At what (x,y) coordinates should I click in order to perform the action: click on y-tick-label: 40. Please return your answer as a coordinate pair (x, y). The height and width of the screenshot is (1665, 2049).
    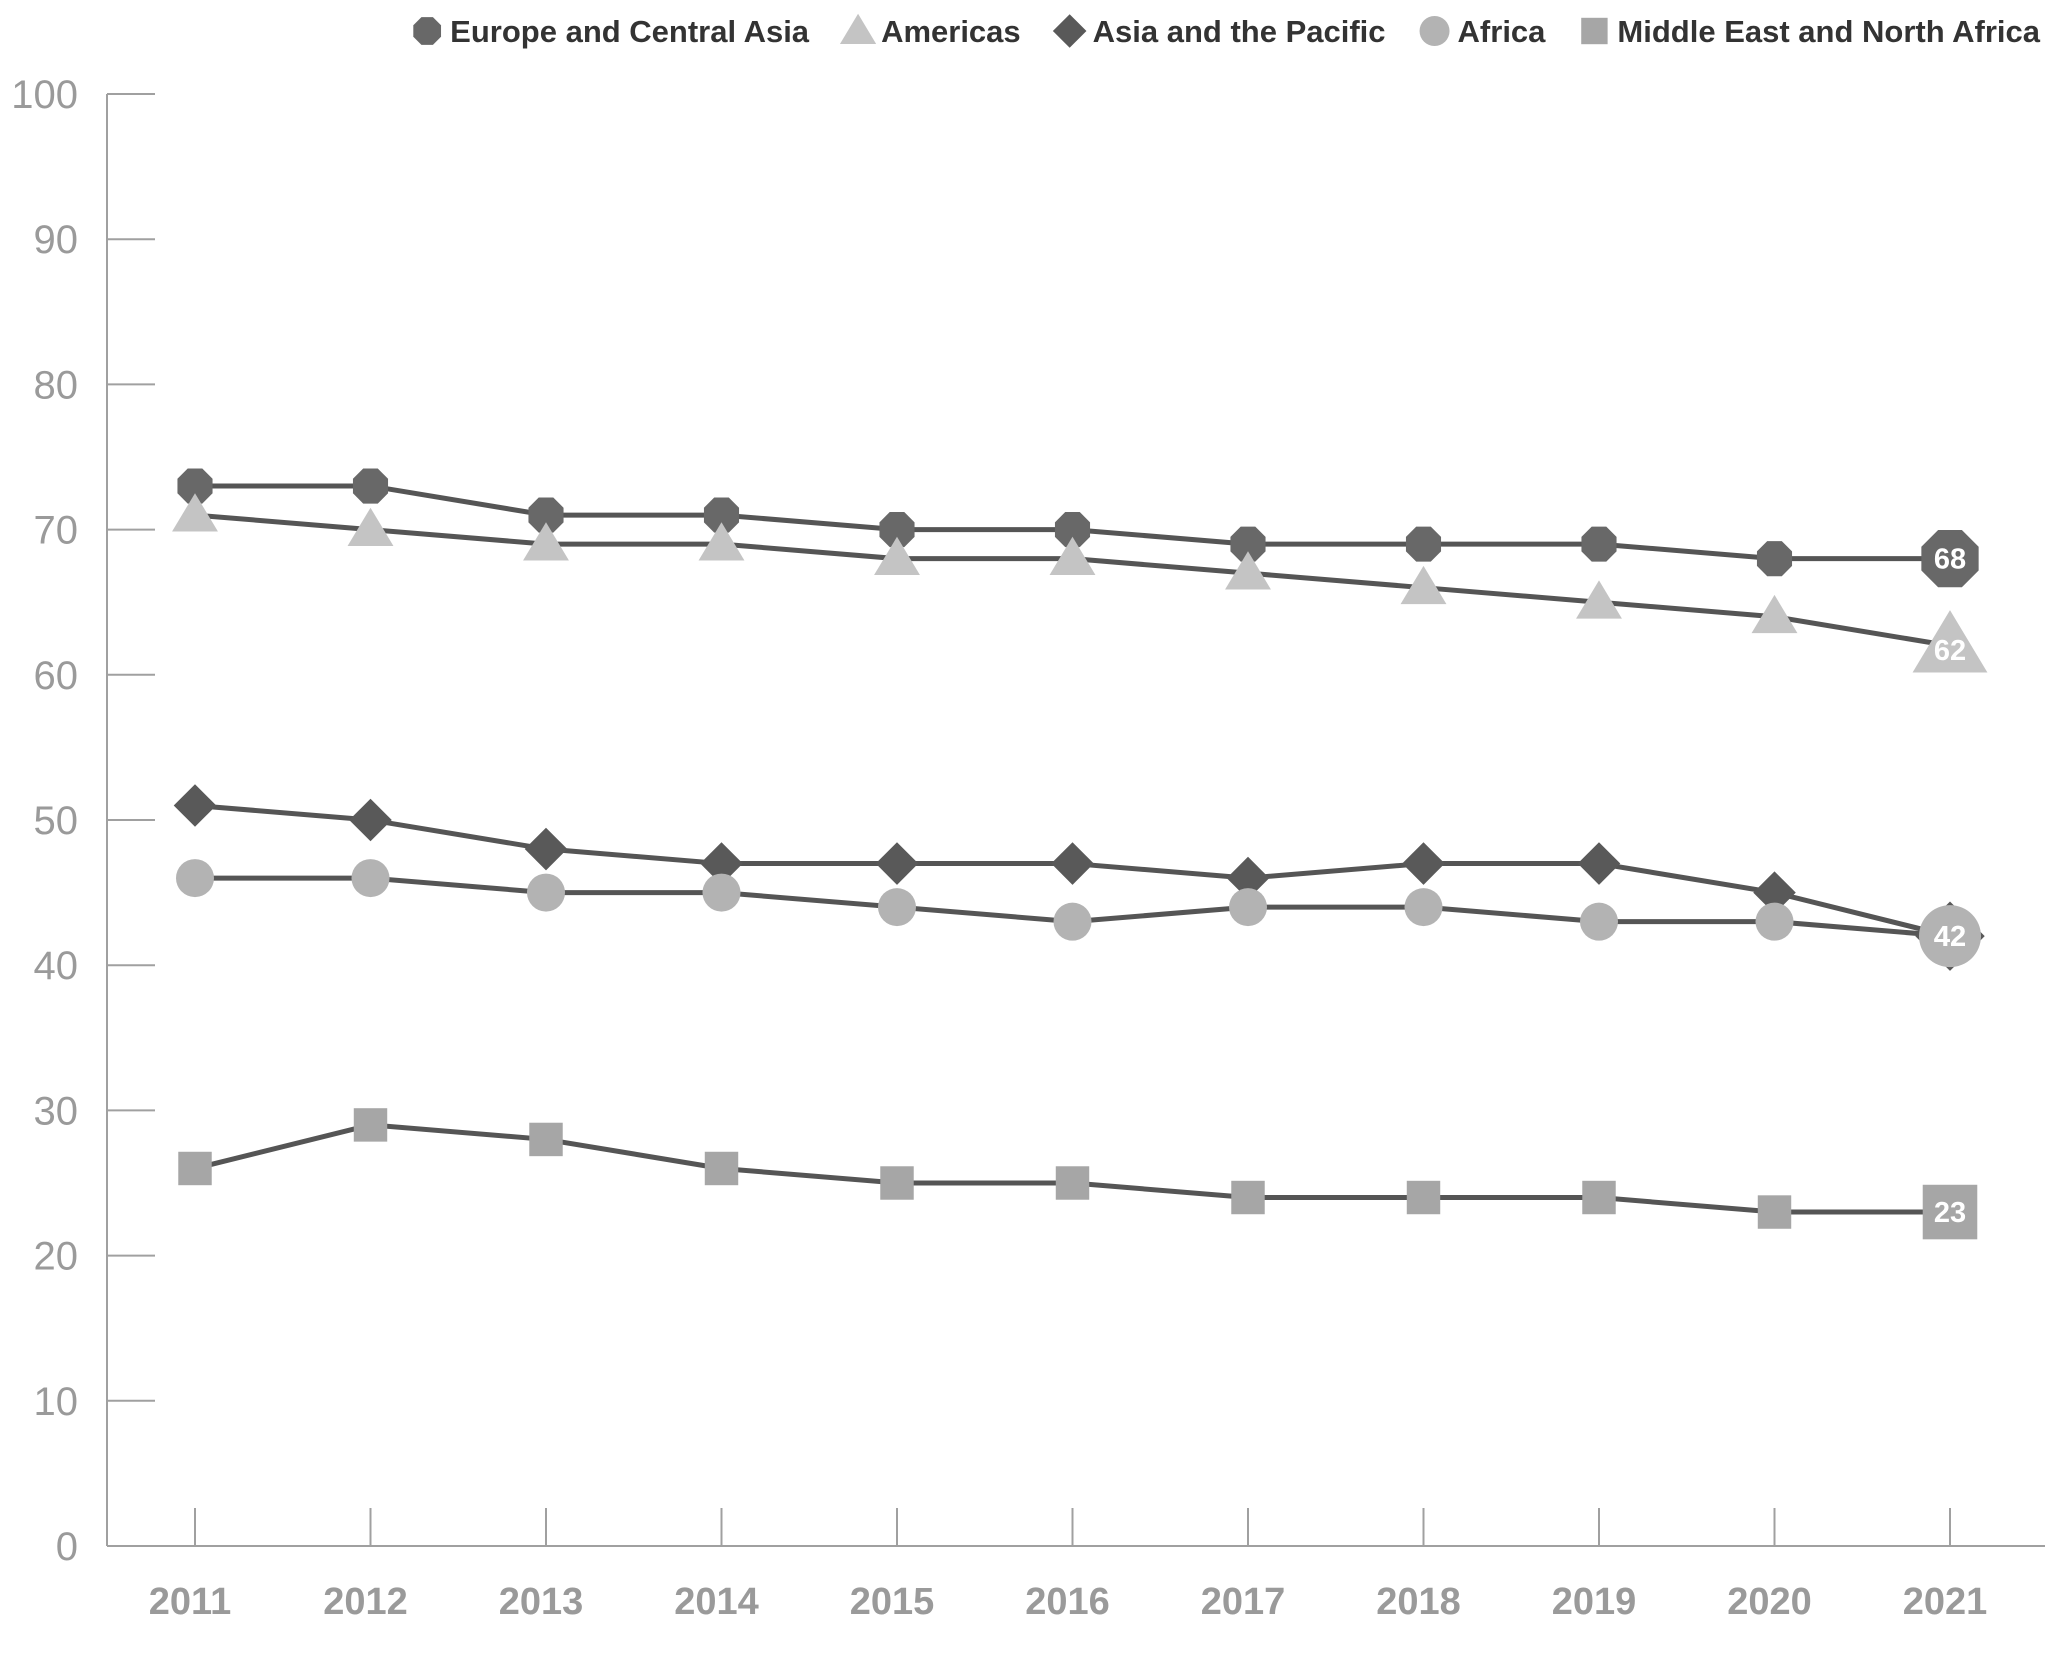
    Looking at the image, I should click on (56, 966).